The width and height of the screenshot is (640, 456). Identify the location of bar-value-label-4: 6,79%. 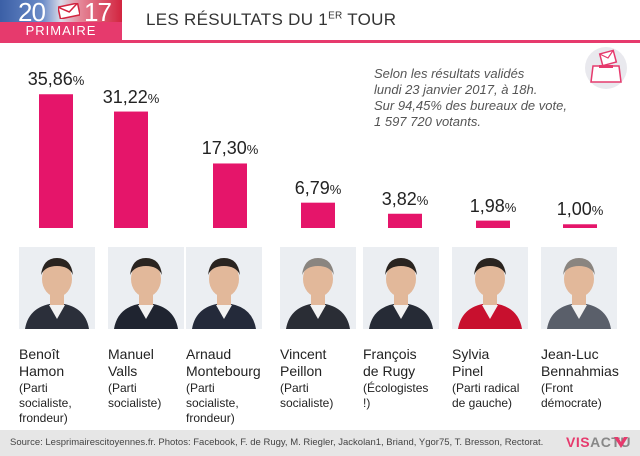
(318, 188).